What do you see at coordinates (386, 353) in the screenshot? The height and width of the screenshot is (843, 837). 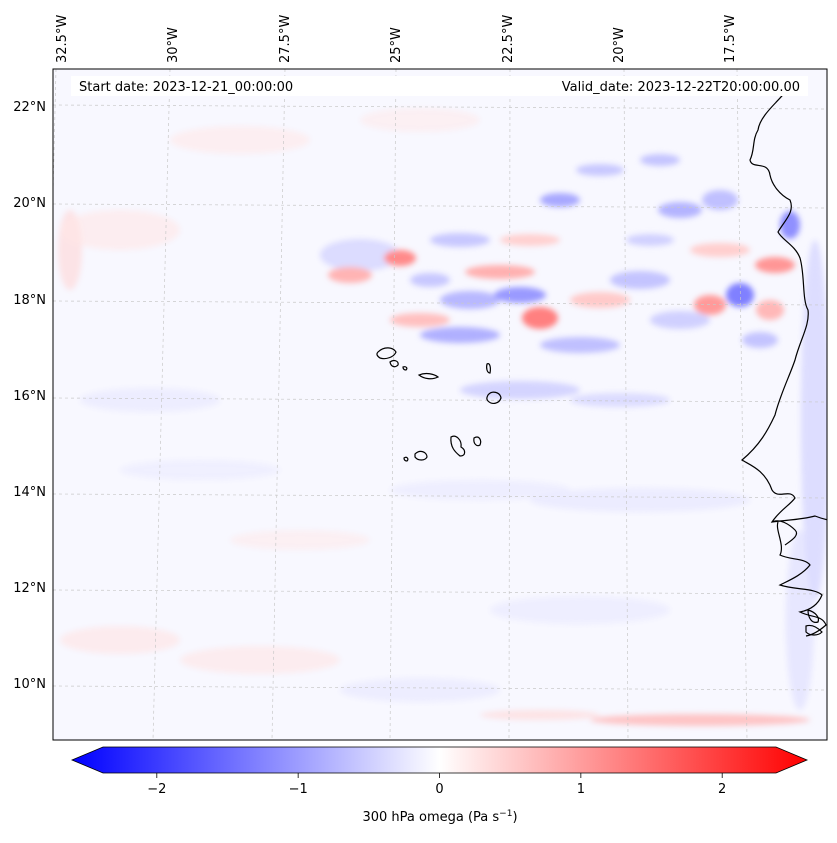 I see `island-santo-antao` at bounding box center [386, 353].